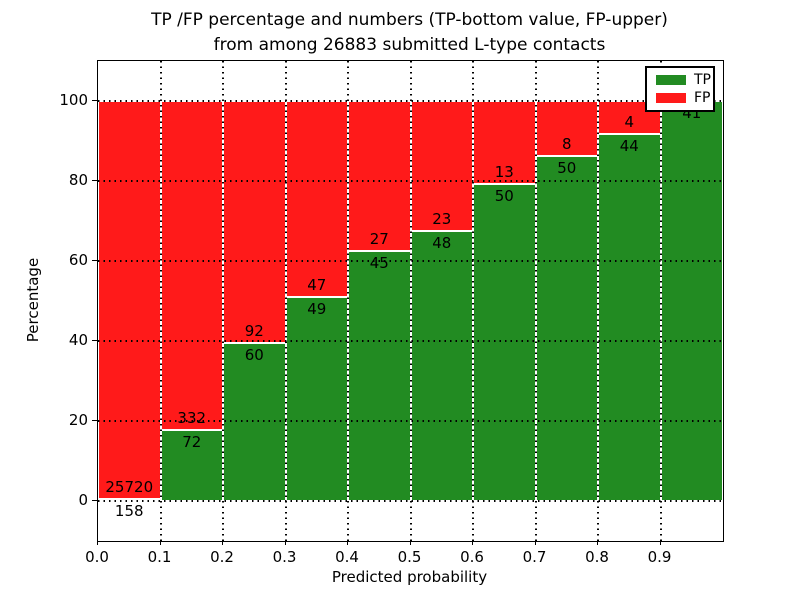 This screenshot has width=800, height=600. What do you see at coordinates (409, 557) in the screenshot?
I see `x-tick-label: 0.5` at bounding box center [409, 557].